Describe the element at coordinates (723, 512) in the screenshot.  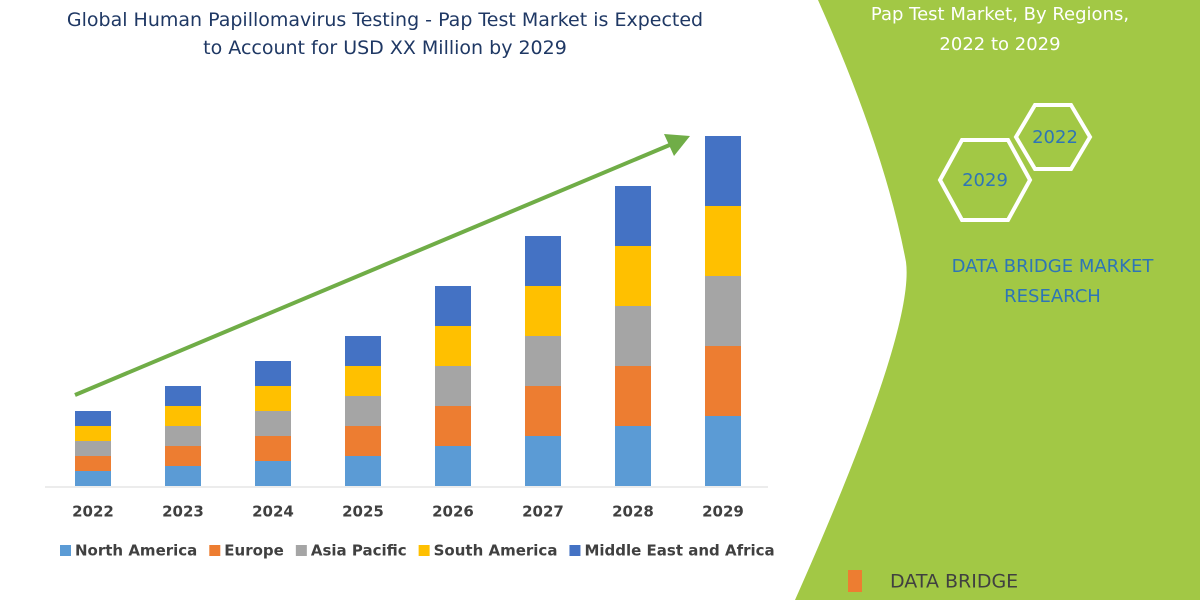
I see `x-tick-label: 2029` at that location.